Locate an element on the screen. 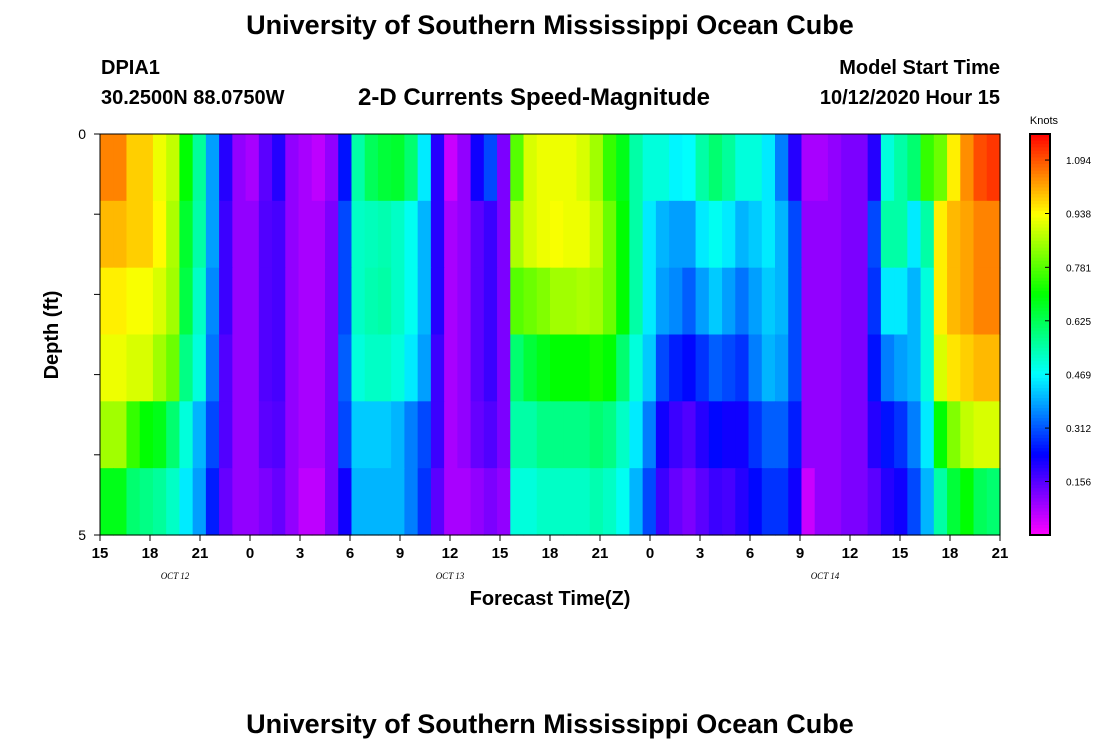 This screenshot has width=1100, height=750. date-label: OCT 12 is located at coordinates (175, 576).